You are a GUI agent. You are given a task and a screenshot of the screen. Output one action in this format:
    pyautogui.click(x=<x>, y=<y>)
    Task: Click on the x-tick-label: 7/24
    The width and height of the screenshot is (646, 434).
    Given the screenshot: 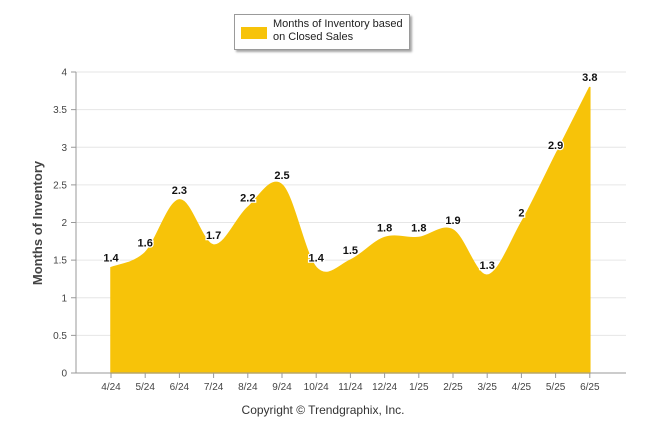 What is the action you would take?
    pyautogui.click(x=214, y=387)
    